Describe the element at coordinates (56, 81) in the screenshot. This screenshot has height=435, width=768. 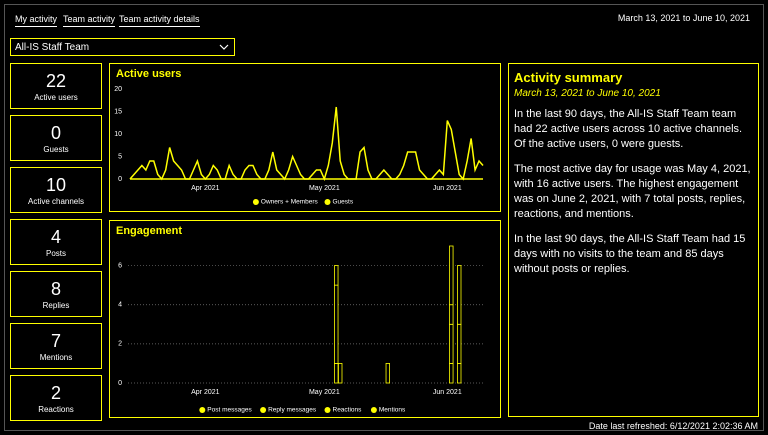
I see `kpi-value: 22` at that location.